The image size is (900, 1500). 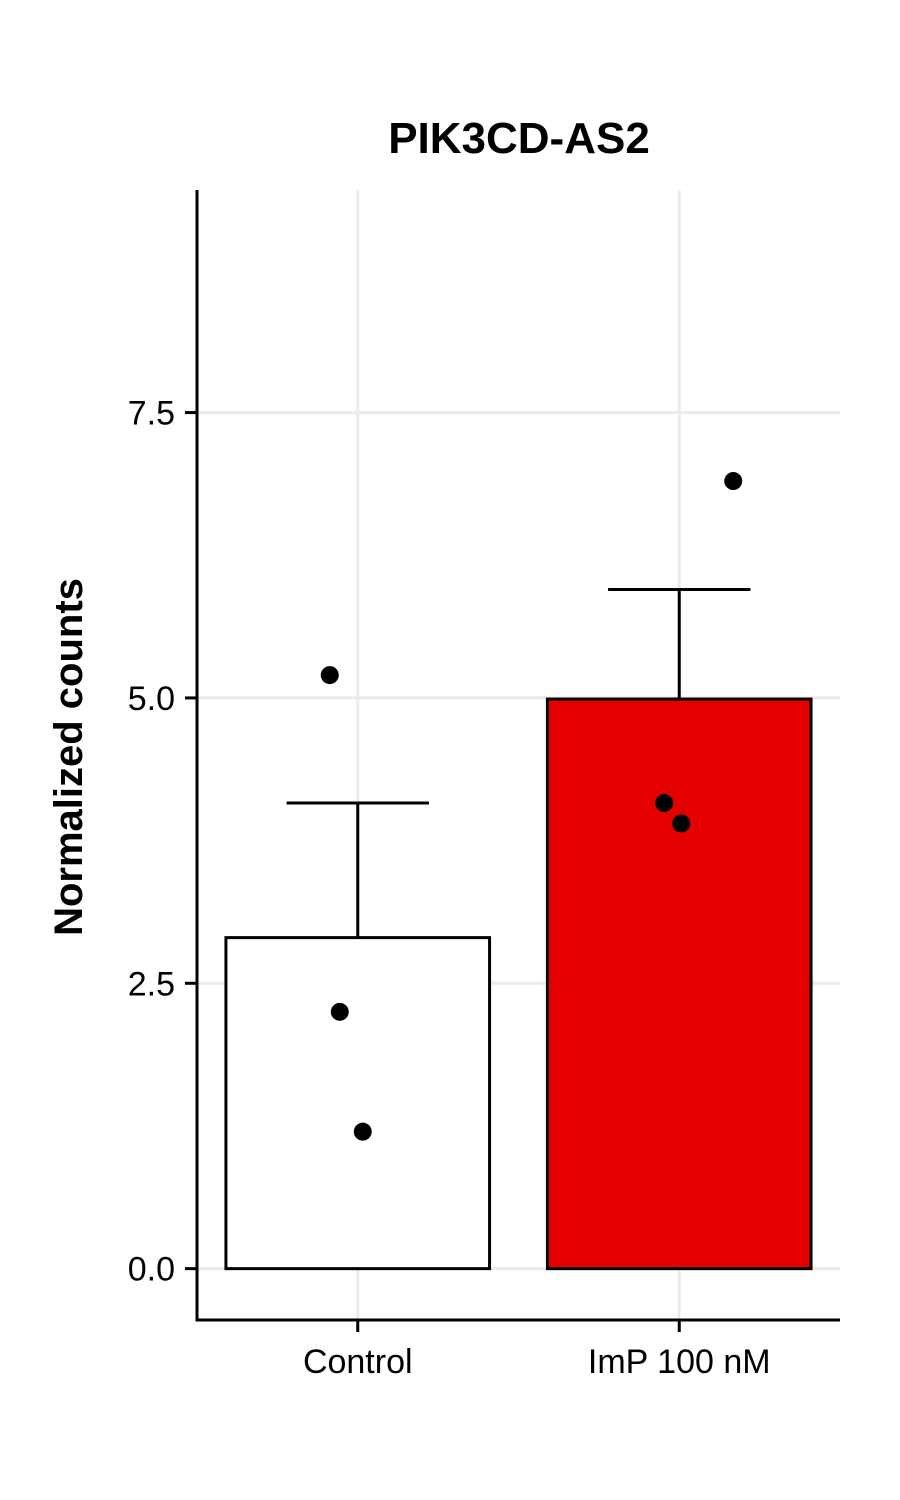 What do you see at coordinates (151, 699) in the screenshot?
I see `y-tick-label-2: 5.0` at bounding box center [151, 699].